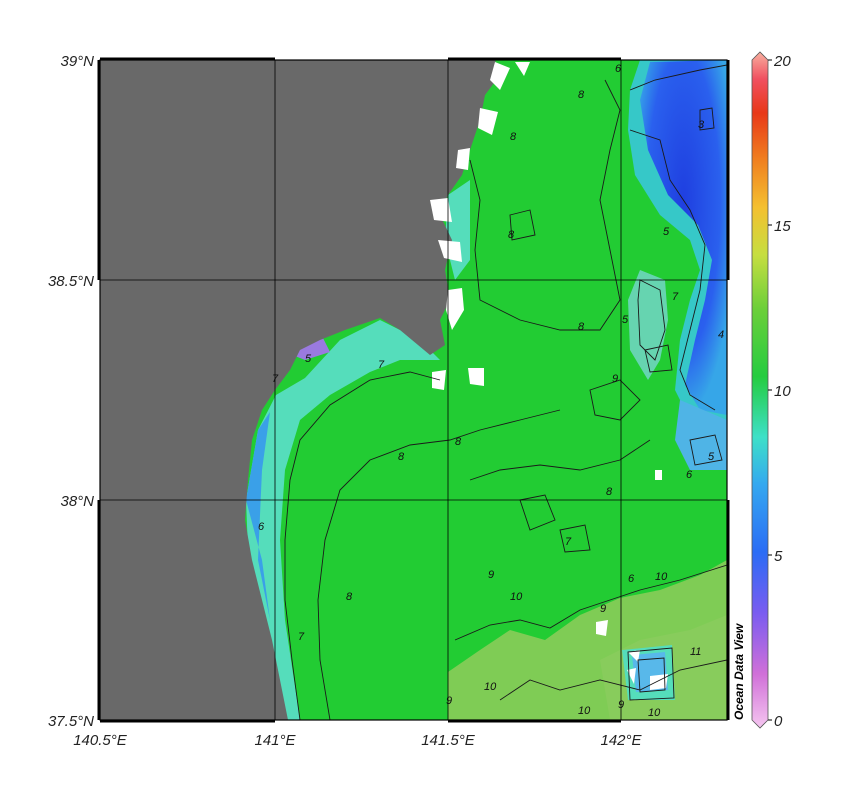  I want to click on lon-tick-label: 141.5°E, so click(448, 740).